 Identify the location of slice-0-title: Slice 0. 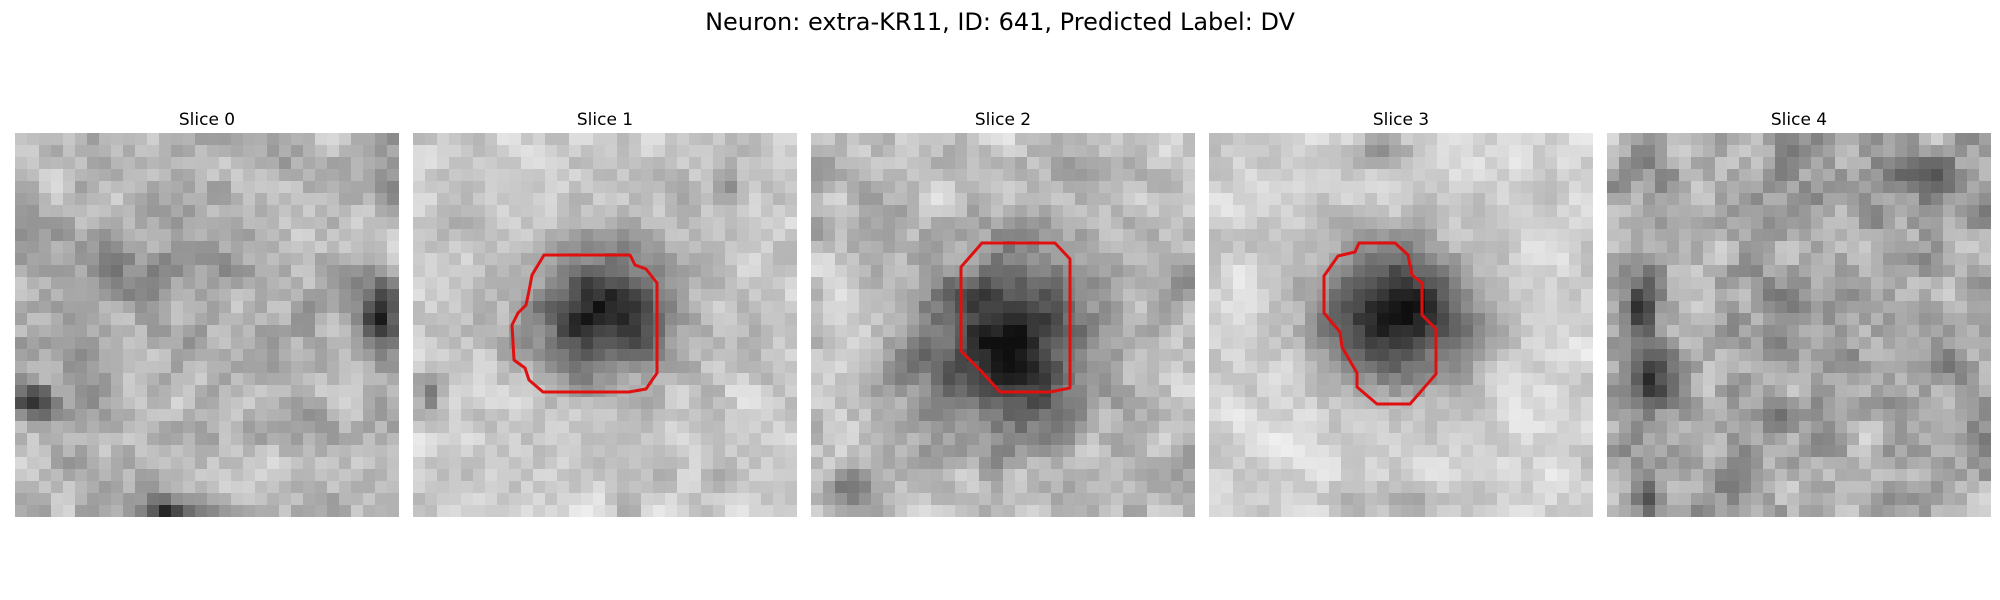
(207, 120).